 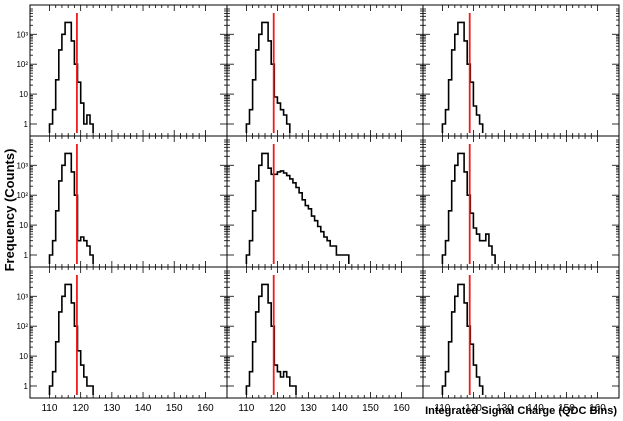 What do you see at coordinates (9, 210) in the screenshot?
I see `y-axis-label: Frequency (Counts)` at bounding box center [9, 210].